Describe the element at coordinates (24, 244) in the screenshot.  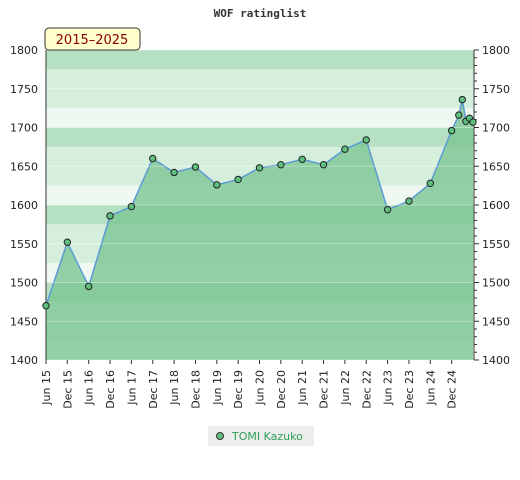
I see `y-tick-label-left: 1550` at that location.